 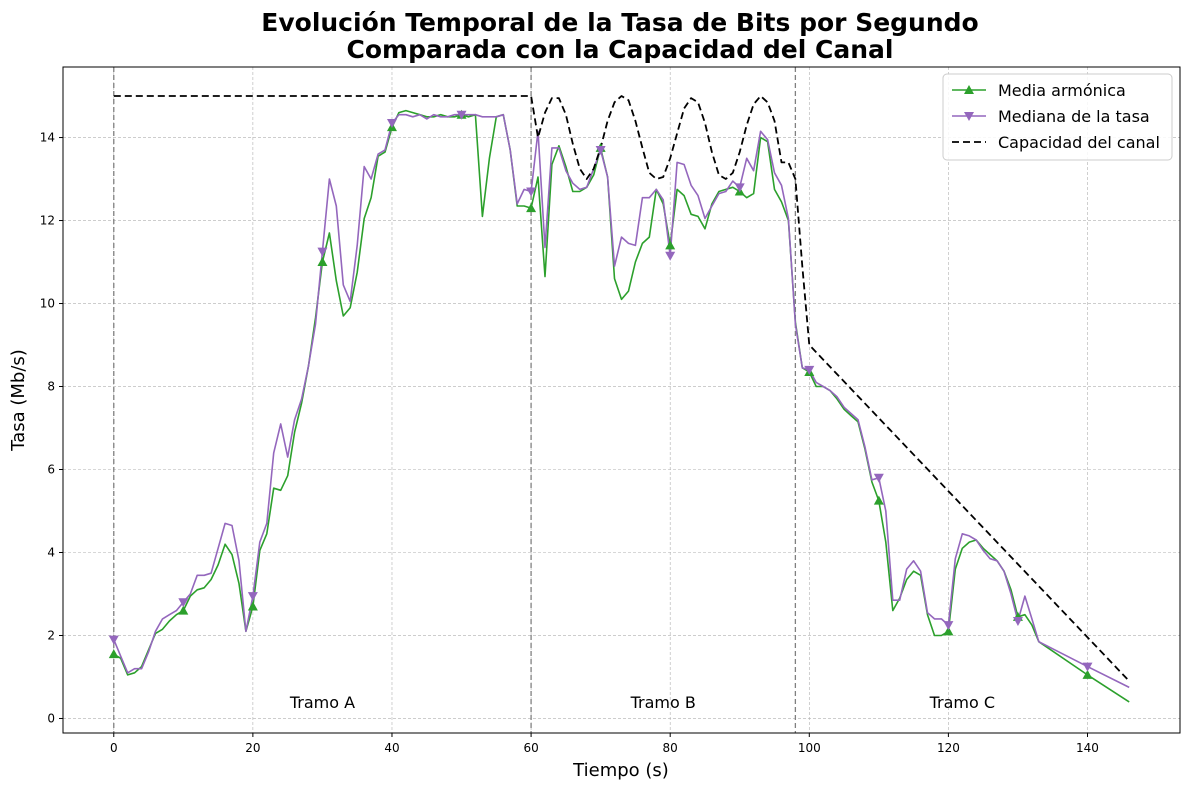 What do you see at coordinates (809, 748) in the screenshot?
I see `x-tick-label: 100` at bounding box center [809, 748].